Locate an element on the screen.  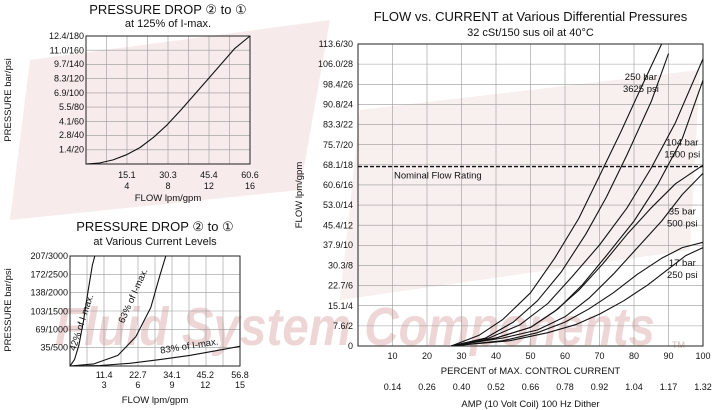
y-tick-label: 106.0/28 is located at coordinates (335, 64).